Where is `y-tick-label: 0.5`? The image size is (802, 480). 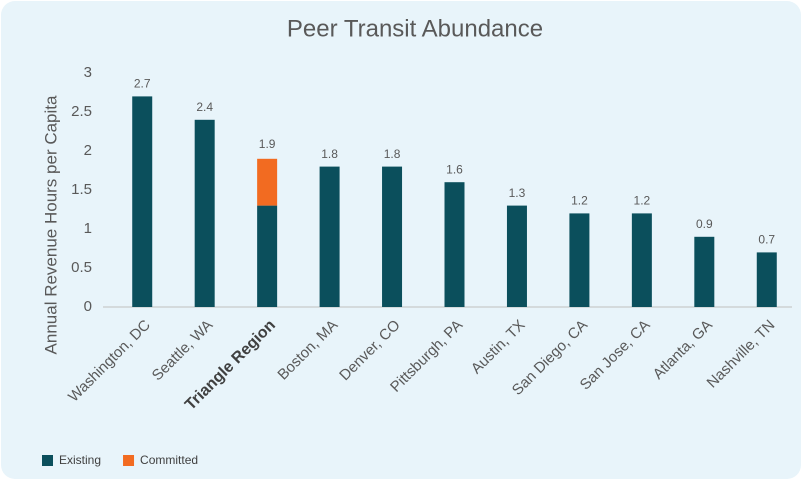
y-tick-label: 0.5 is located at coordinates (81, 267).